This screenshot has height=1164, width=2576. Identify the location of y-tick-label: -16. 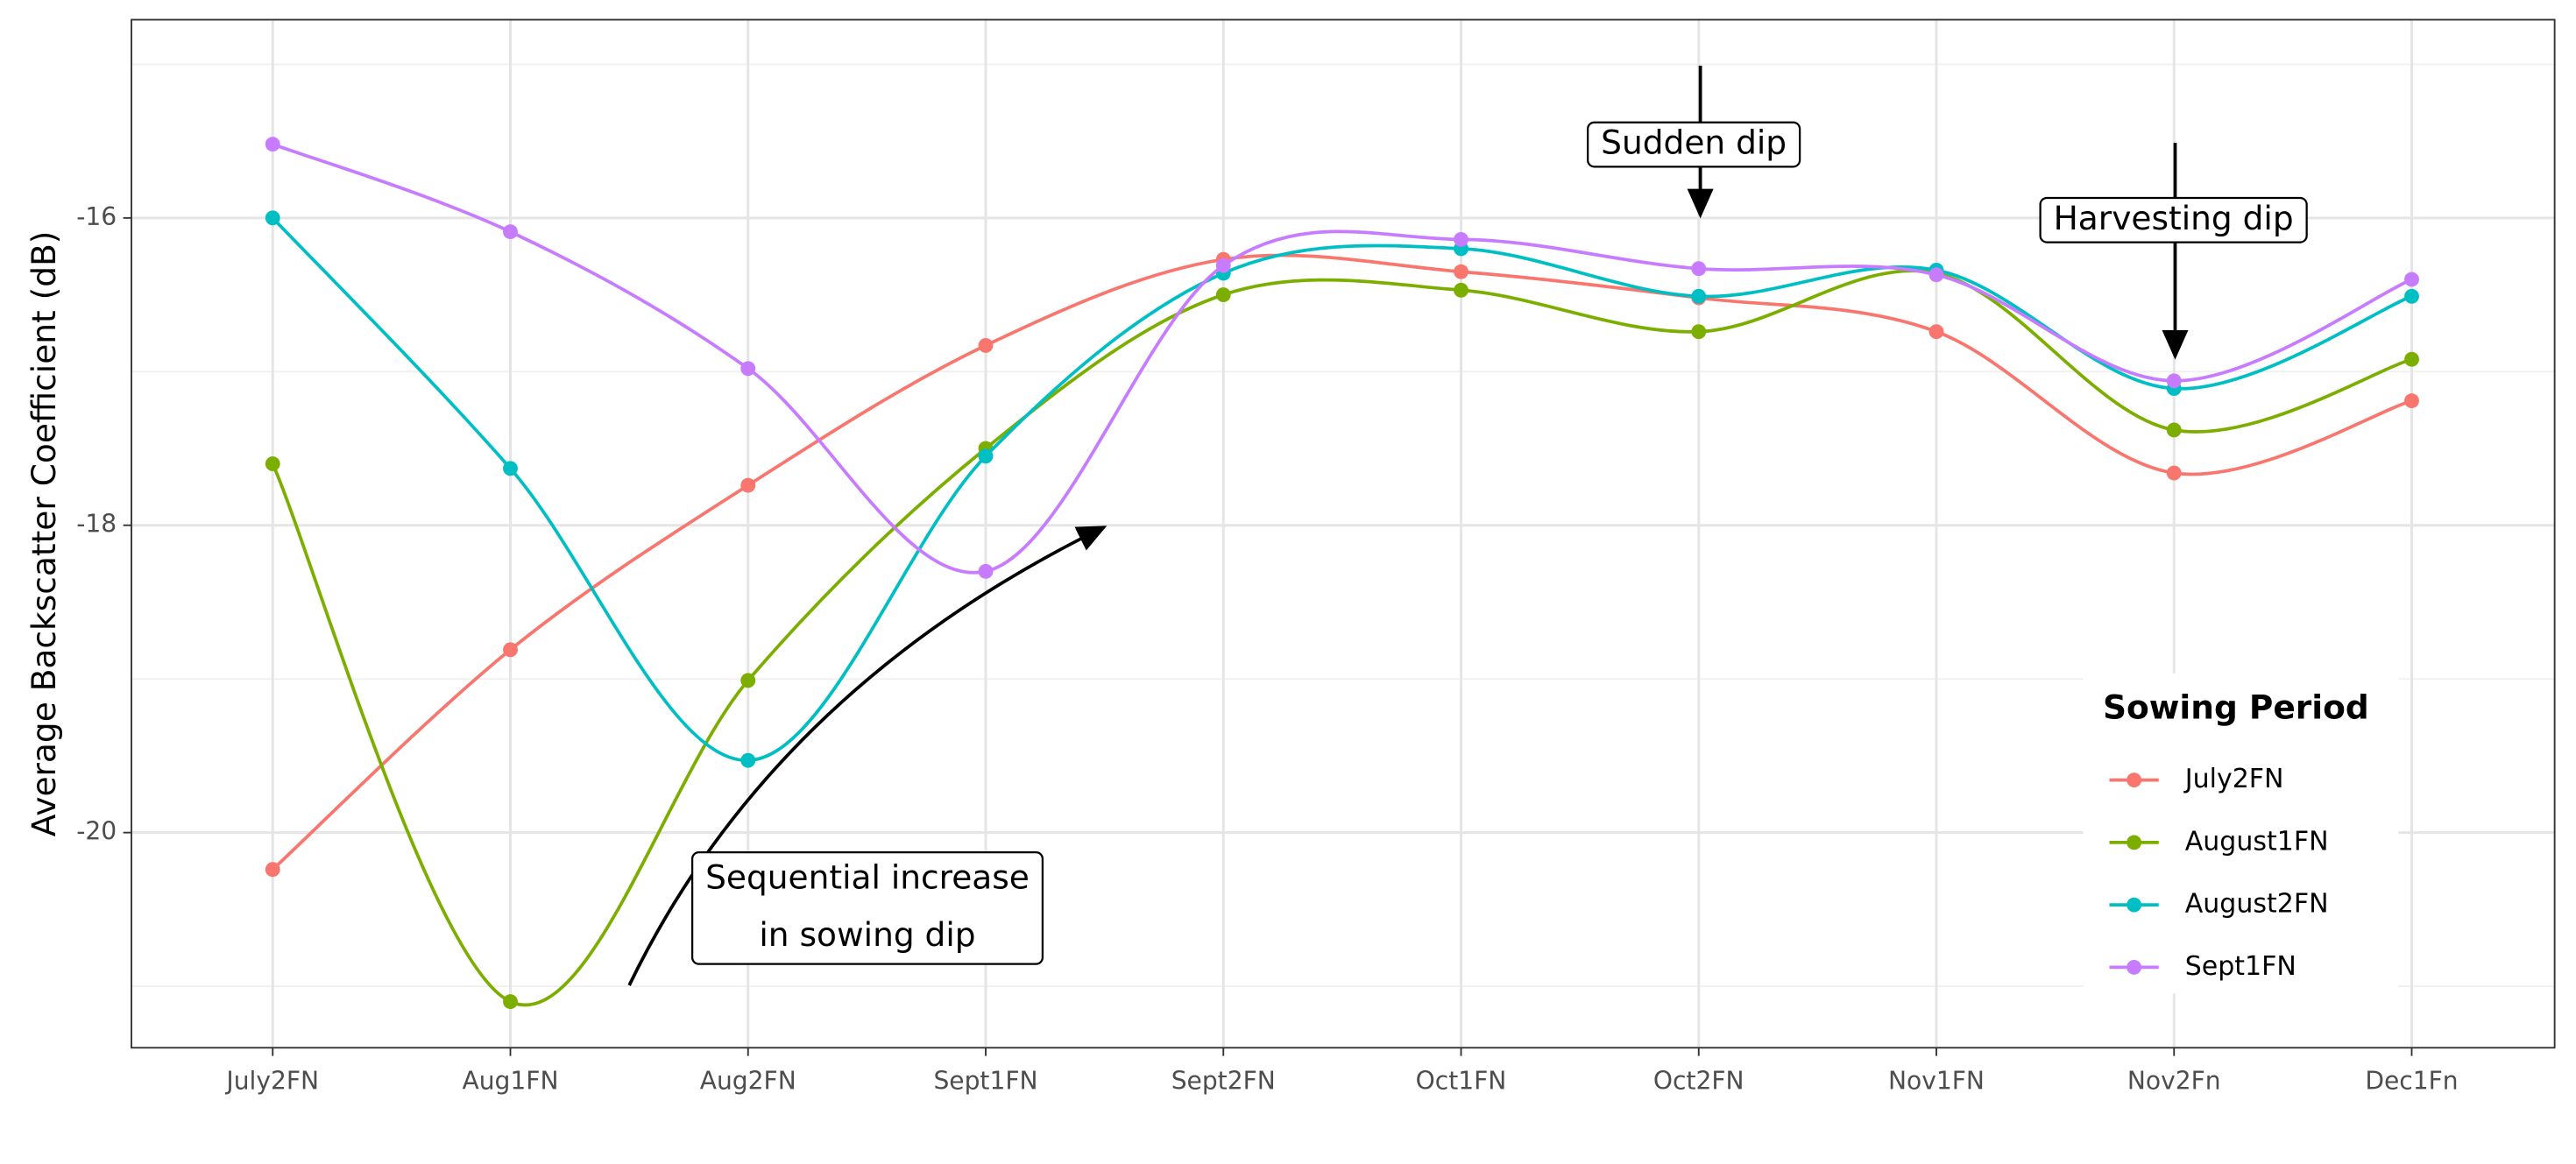
(96, 216).